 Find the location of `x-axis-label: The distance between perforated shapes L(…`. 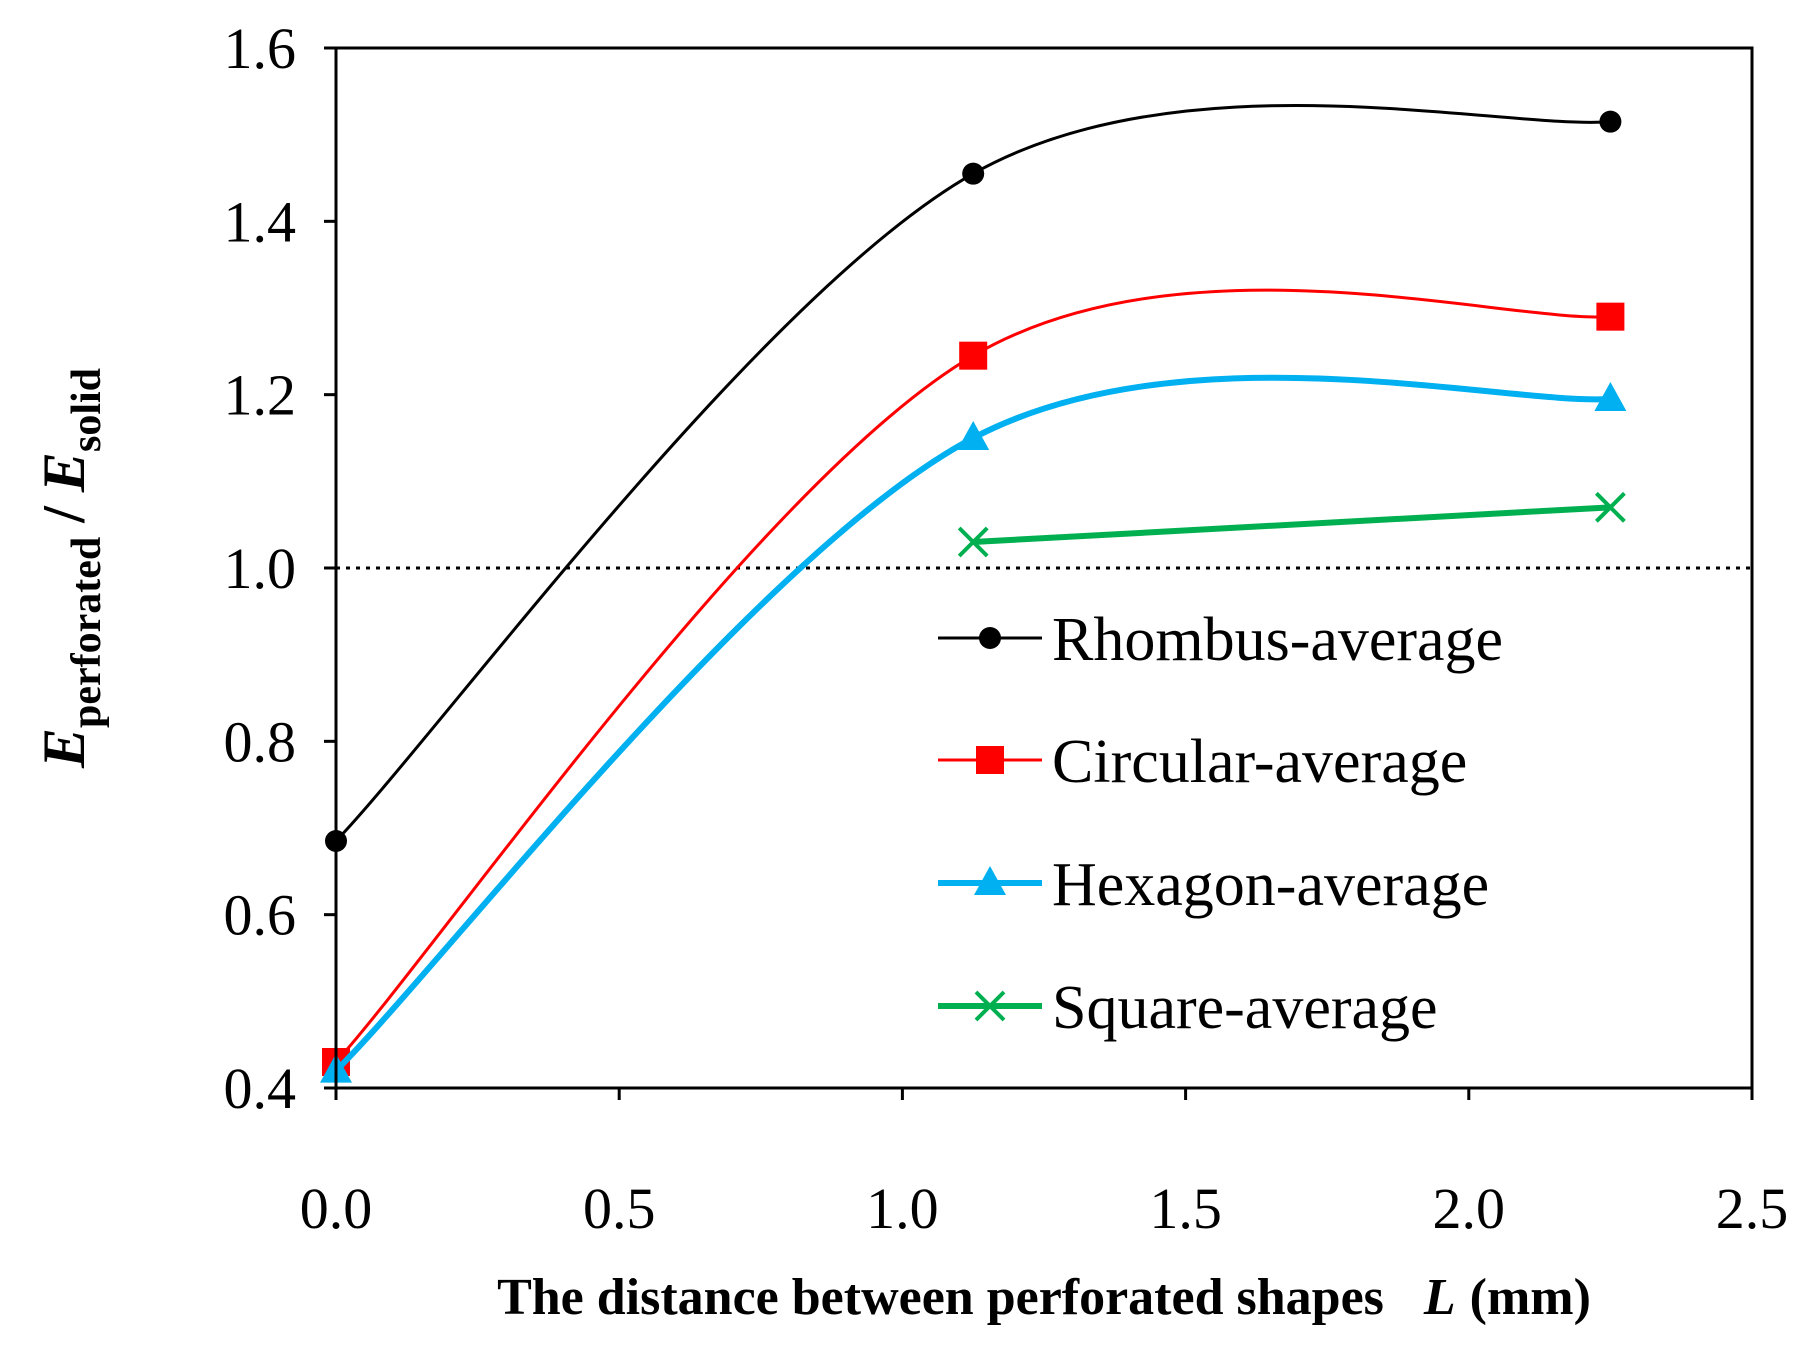

x-axis-label: The distance between perforated shapes L(… is located at coordinates (1044, 1297).